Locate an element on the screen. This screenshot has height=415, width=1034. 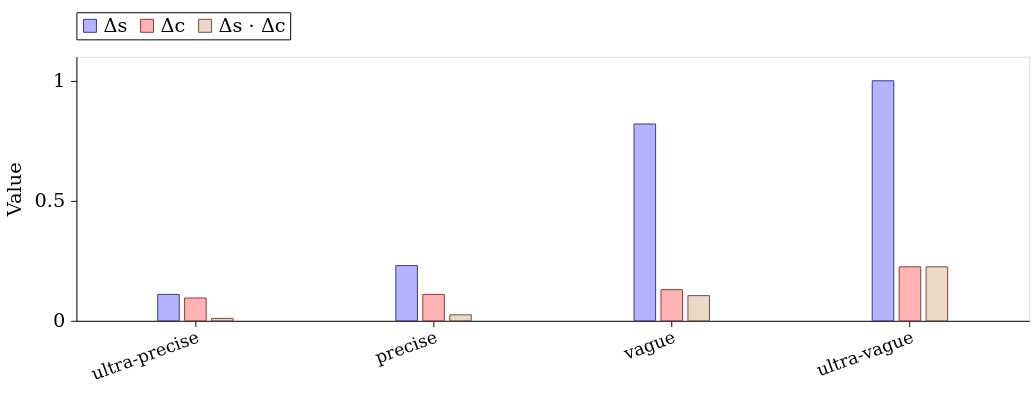
y-tick-label: 0.5 is located at coordinates (50, 201).